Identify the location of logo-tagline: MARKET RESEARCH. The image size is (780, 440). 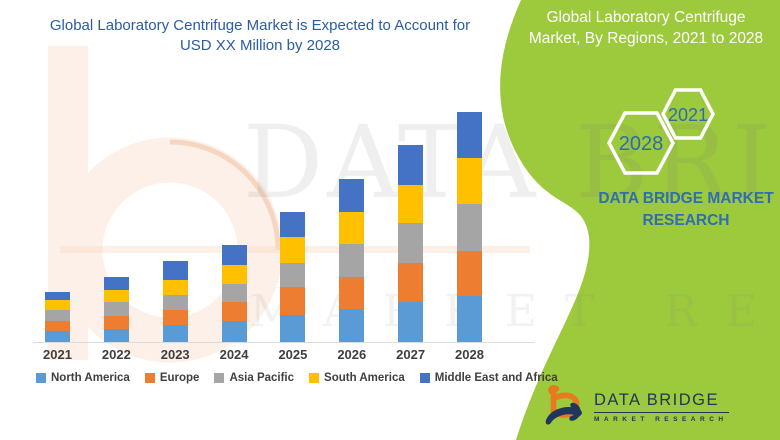
(661, 419).